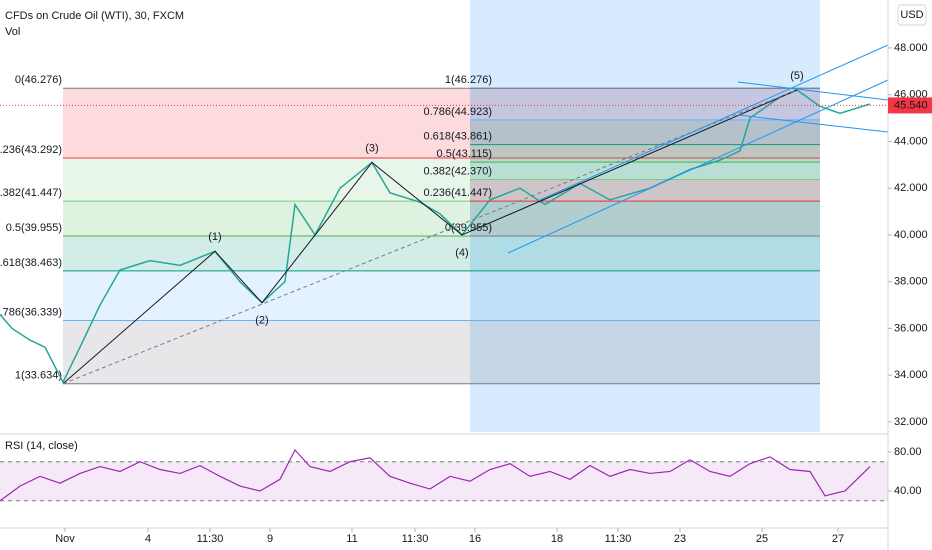 The height and width of the screenshot is (550, 932). I want to click on x-tick-label: 18, so click(557, 539).